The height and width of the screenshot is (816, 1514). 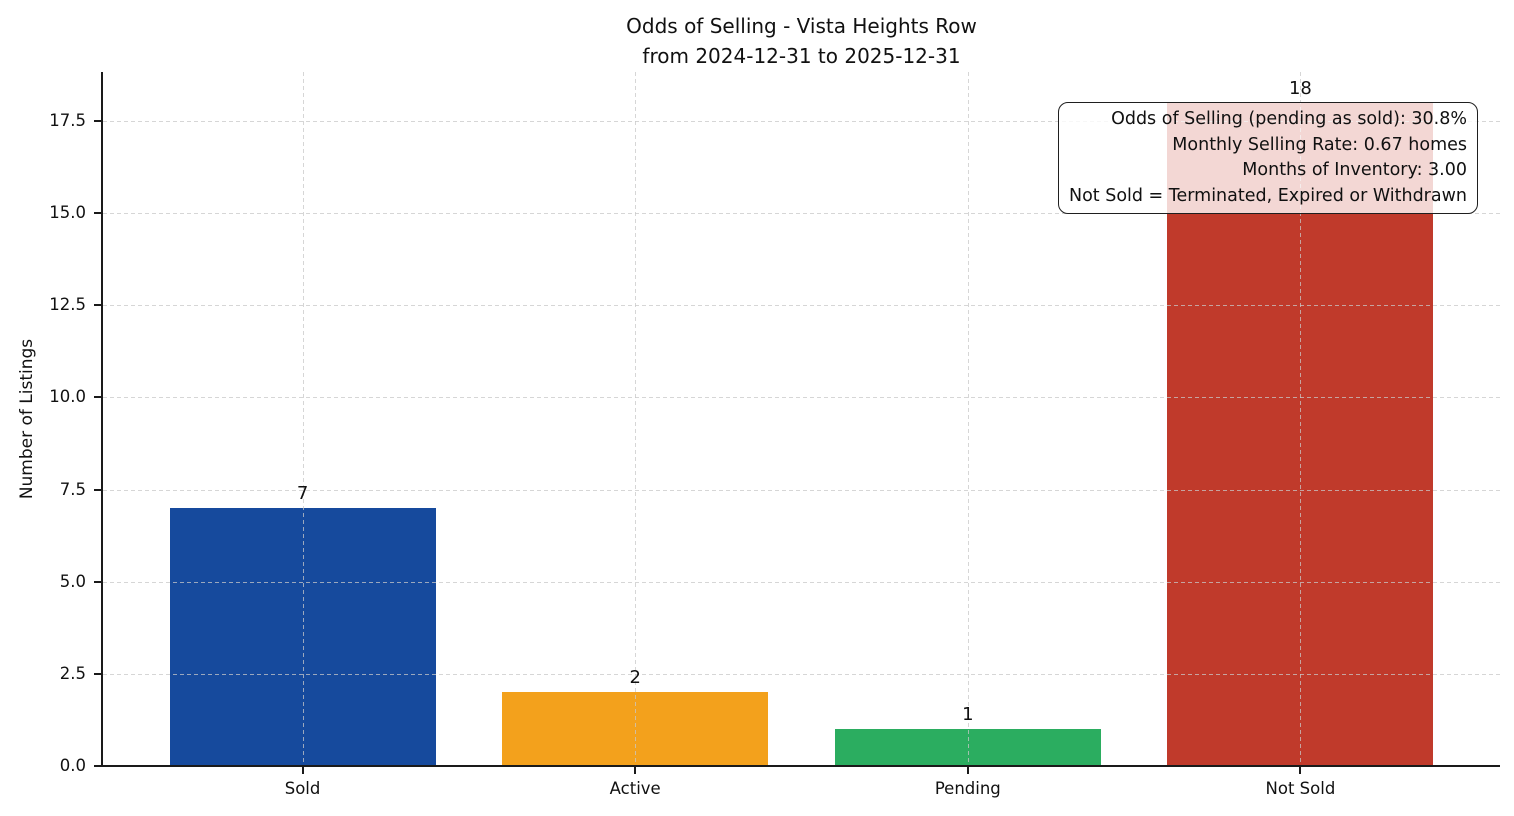 I want to click on x-tick-label: Sold, so click(x=302, y=788).